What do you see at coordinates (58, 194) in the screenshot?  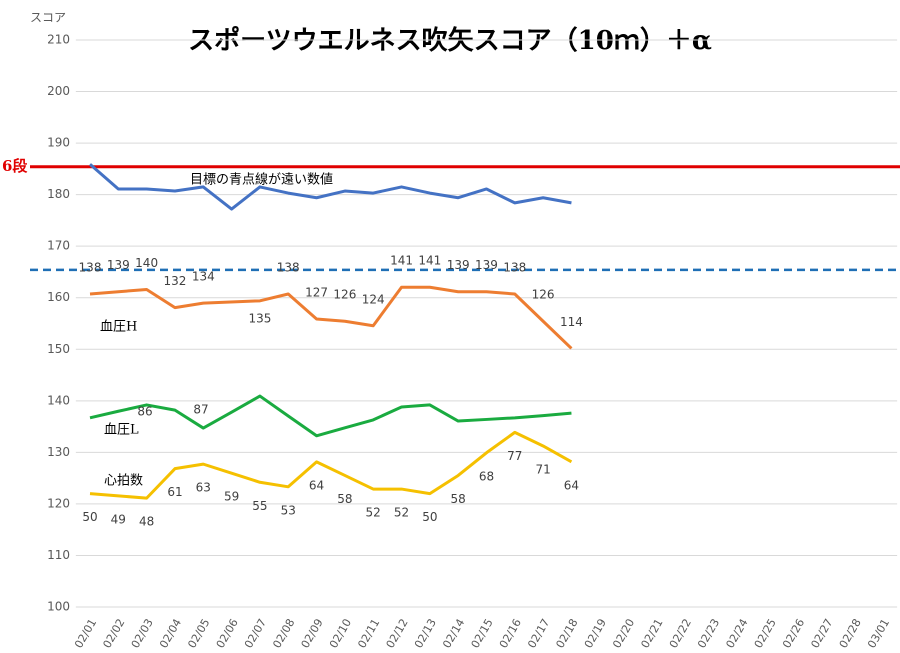 I see `y-tick-label: 180` at bounding box center [58, 194].